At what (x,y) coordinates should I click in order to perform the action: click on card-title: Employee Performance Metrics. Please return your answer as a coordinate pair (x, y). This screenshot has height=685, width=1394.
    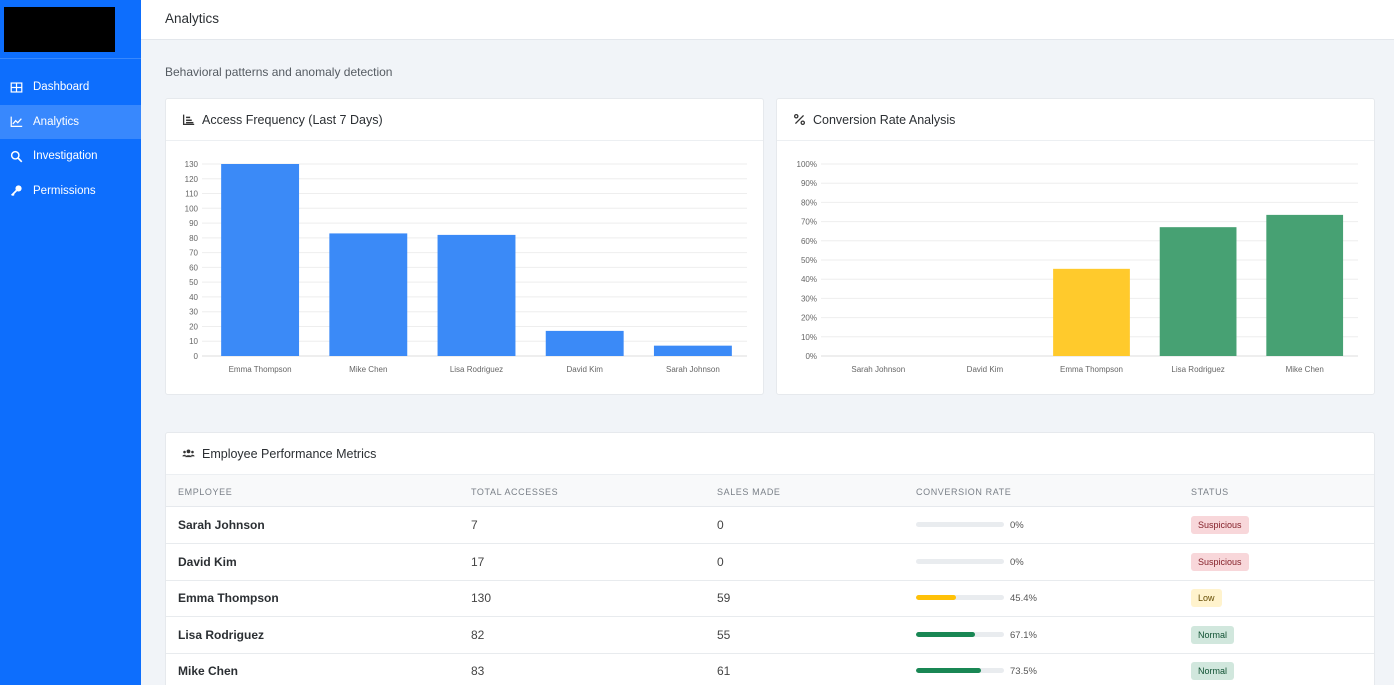
    Looking at the image, I should click on (289, 453).